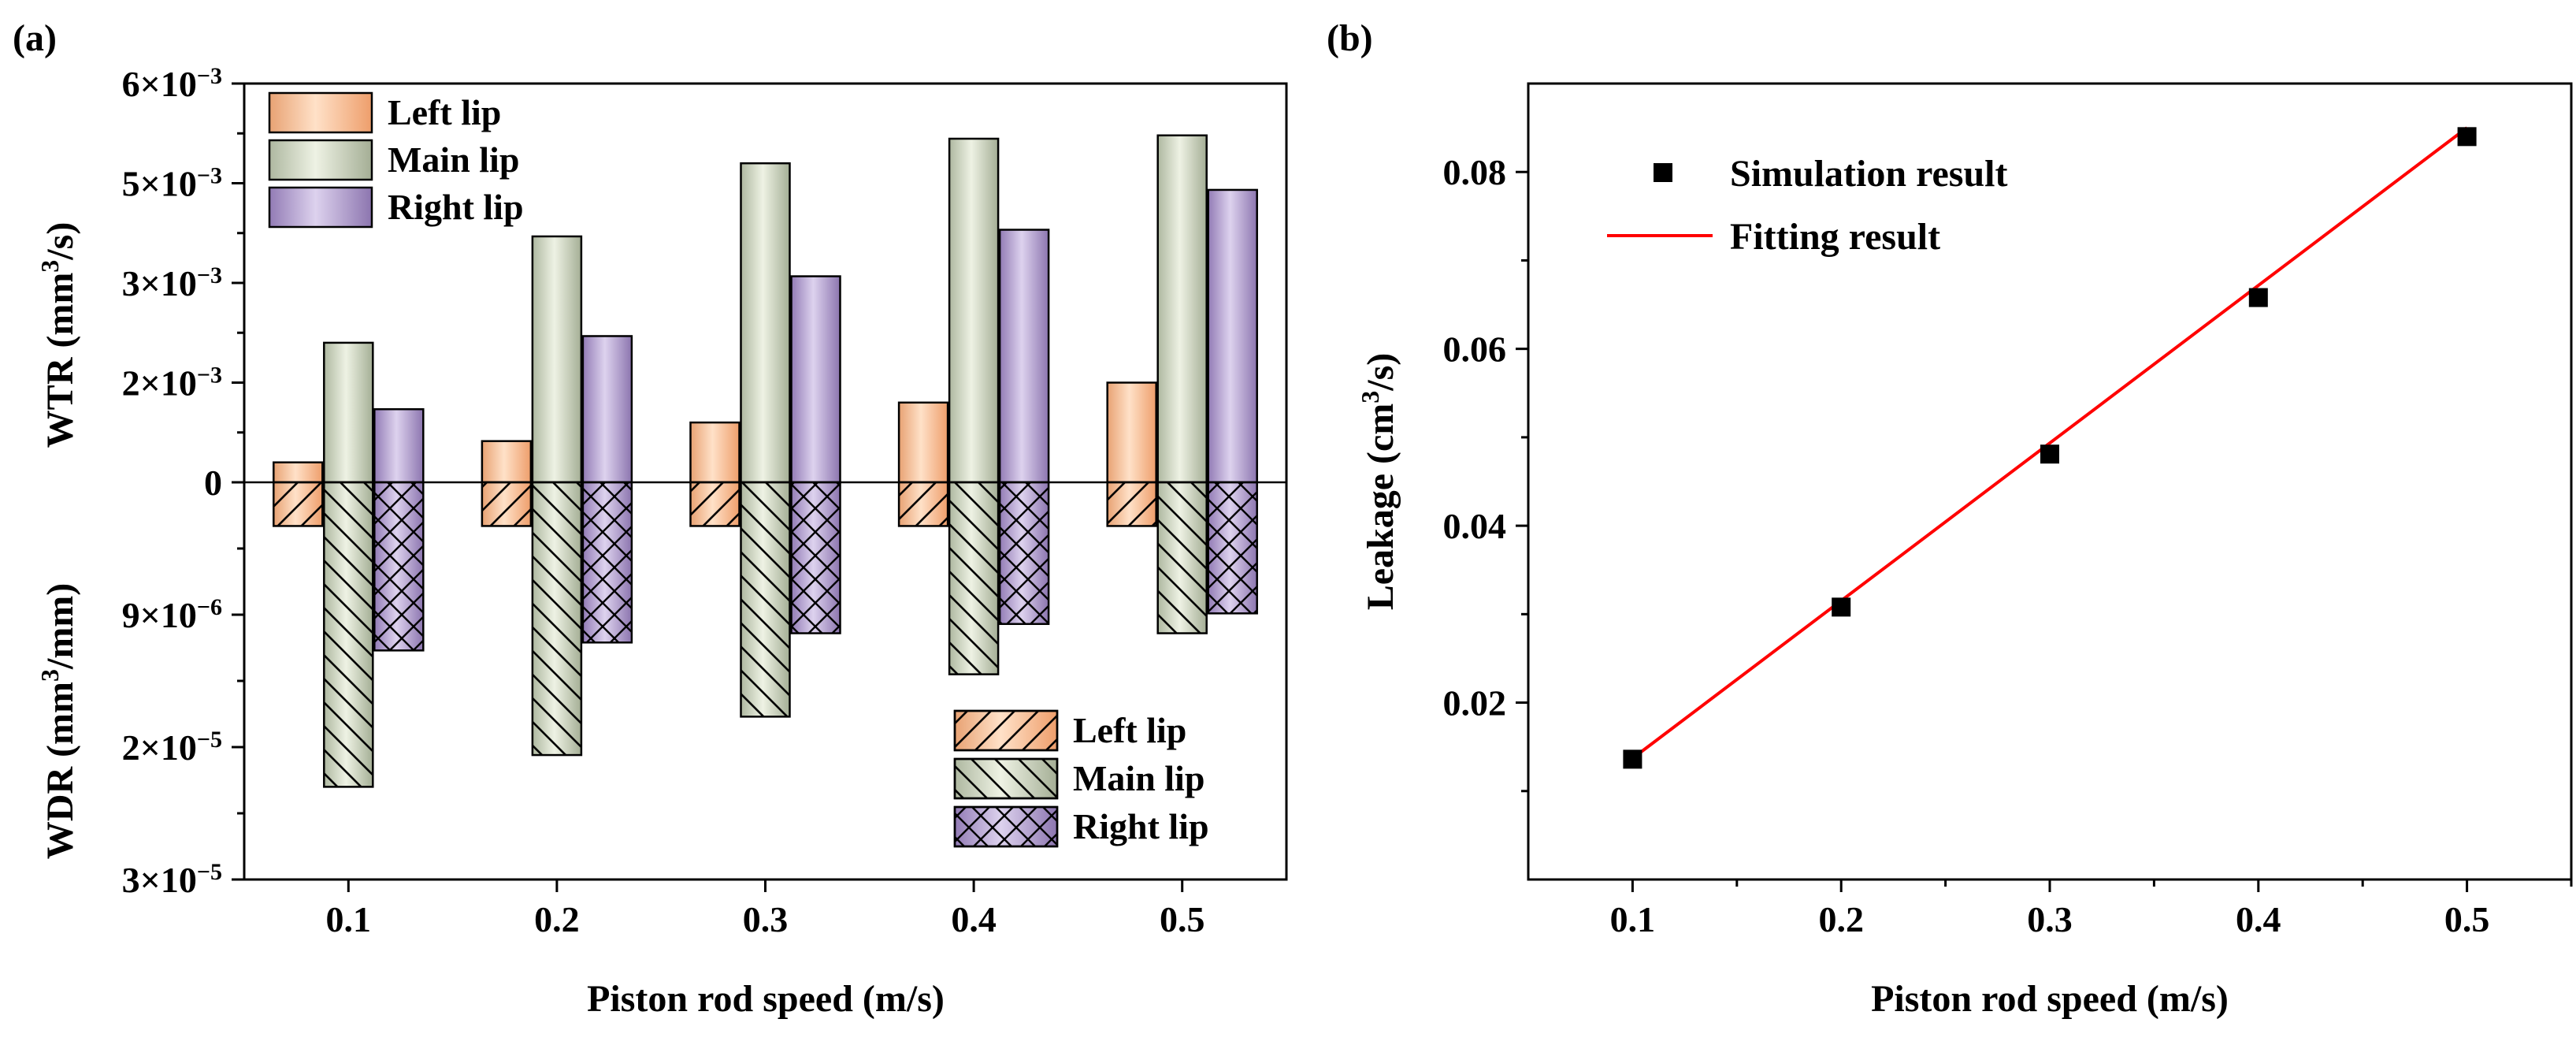  What do you see at coordinates (1232, 336) in the screenshot?
I see `wtr-bar-right-lip-0.5` at bounding box center [1232, 336].